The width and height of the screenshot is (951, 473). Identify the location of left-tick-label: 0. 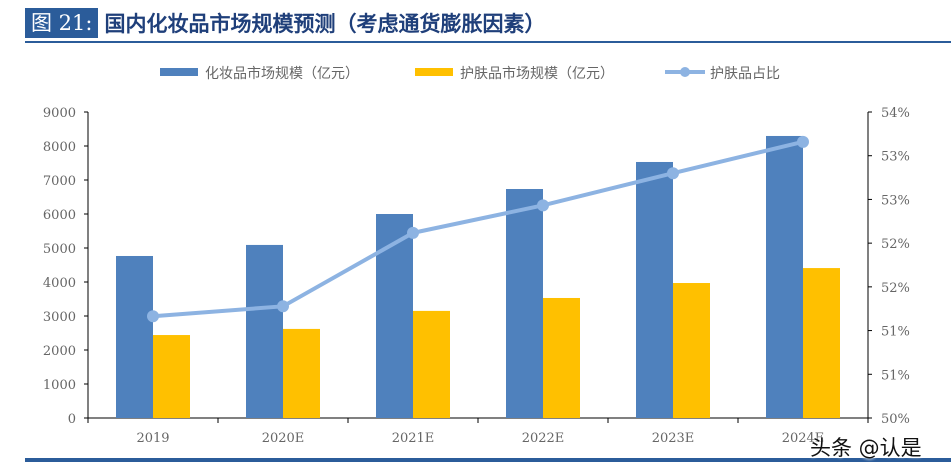
(72, 419).